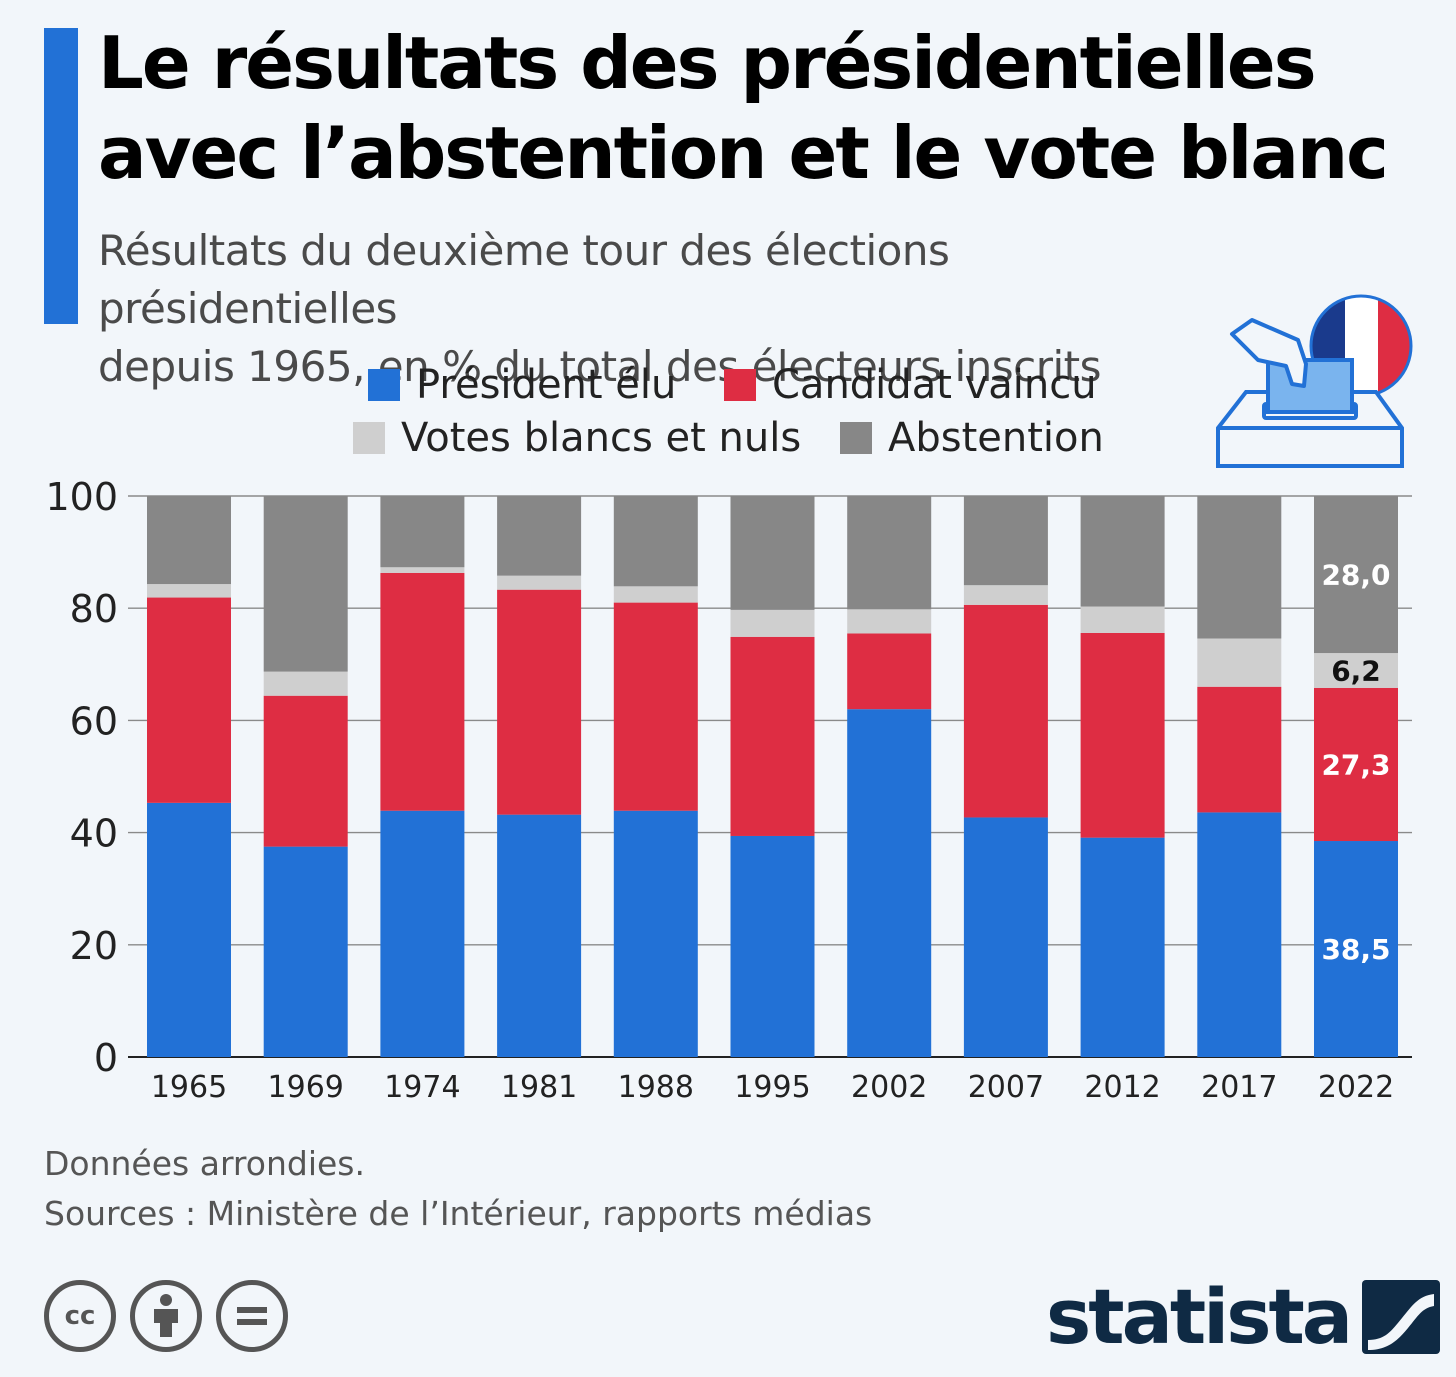 This screenshot has width=1456, height=1377. Describe the element at coordinates (1239, 662) in the screenshot. I see `bar-2017-votes-blancs-et-nuls` at that location.